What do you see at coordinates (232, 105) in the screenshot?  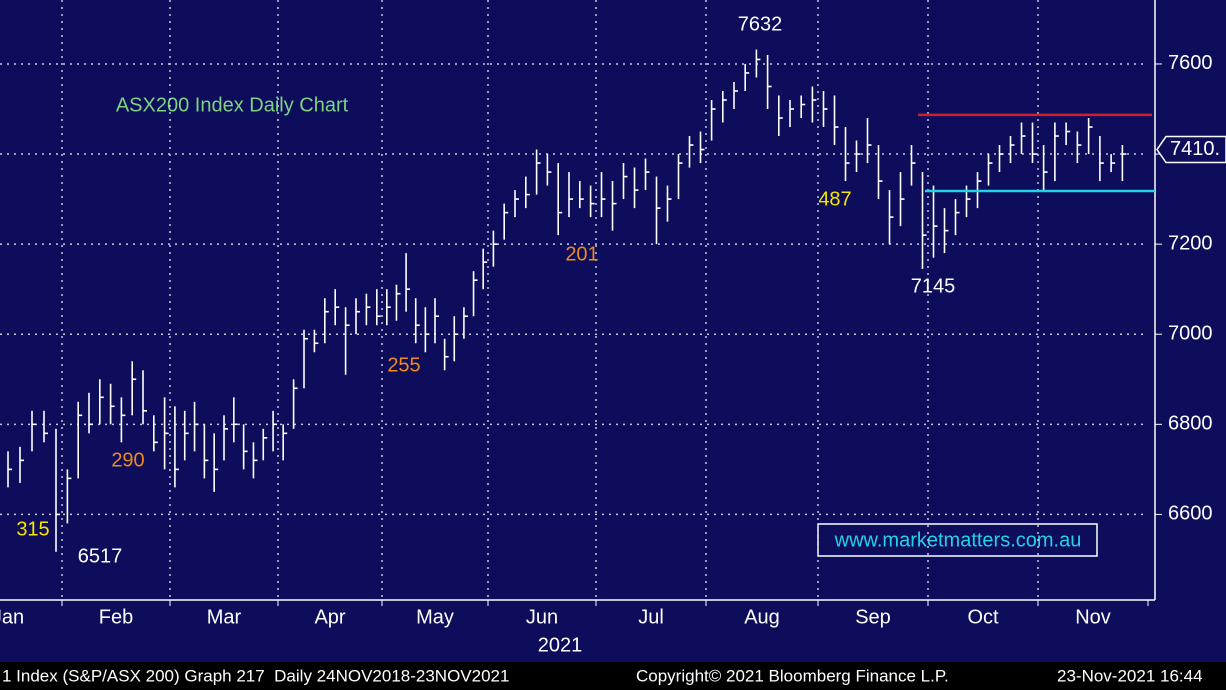 I see `chart-title: ASX200 Index Daily Chart` at bounding box center [232, 105].